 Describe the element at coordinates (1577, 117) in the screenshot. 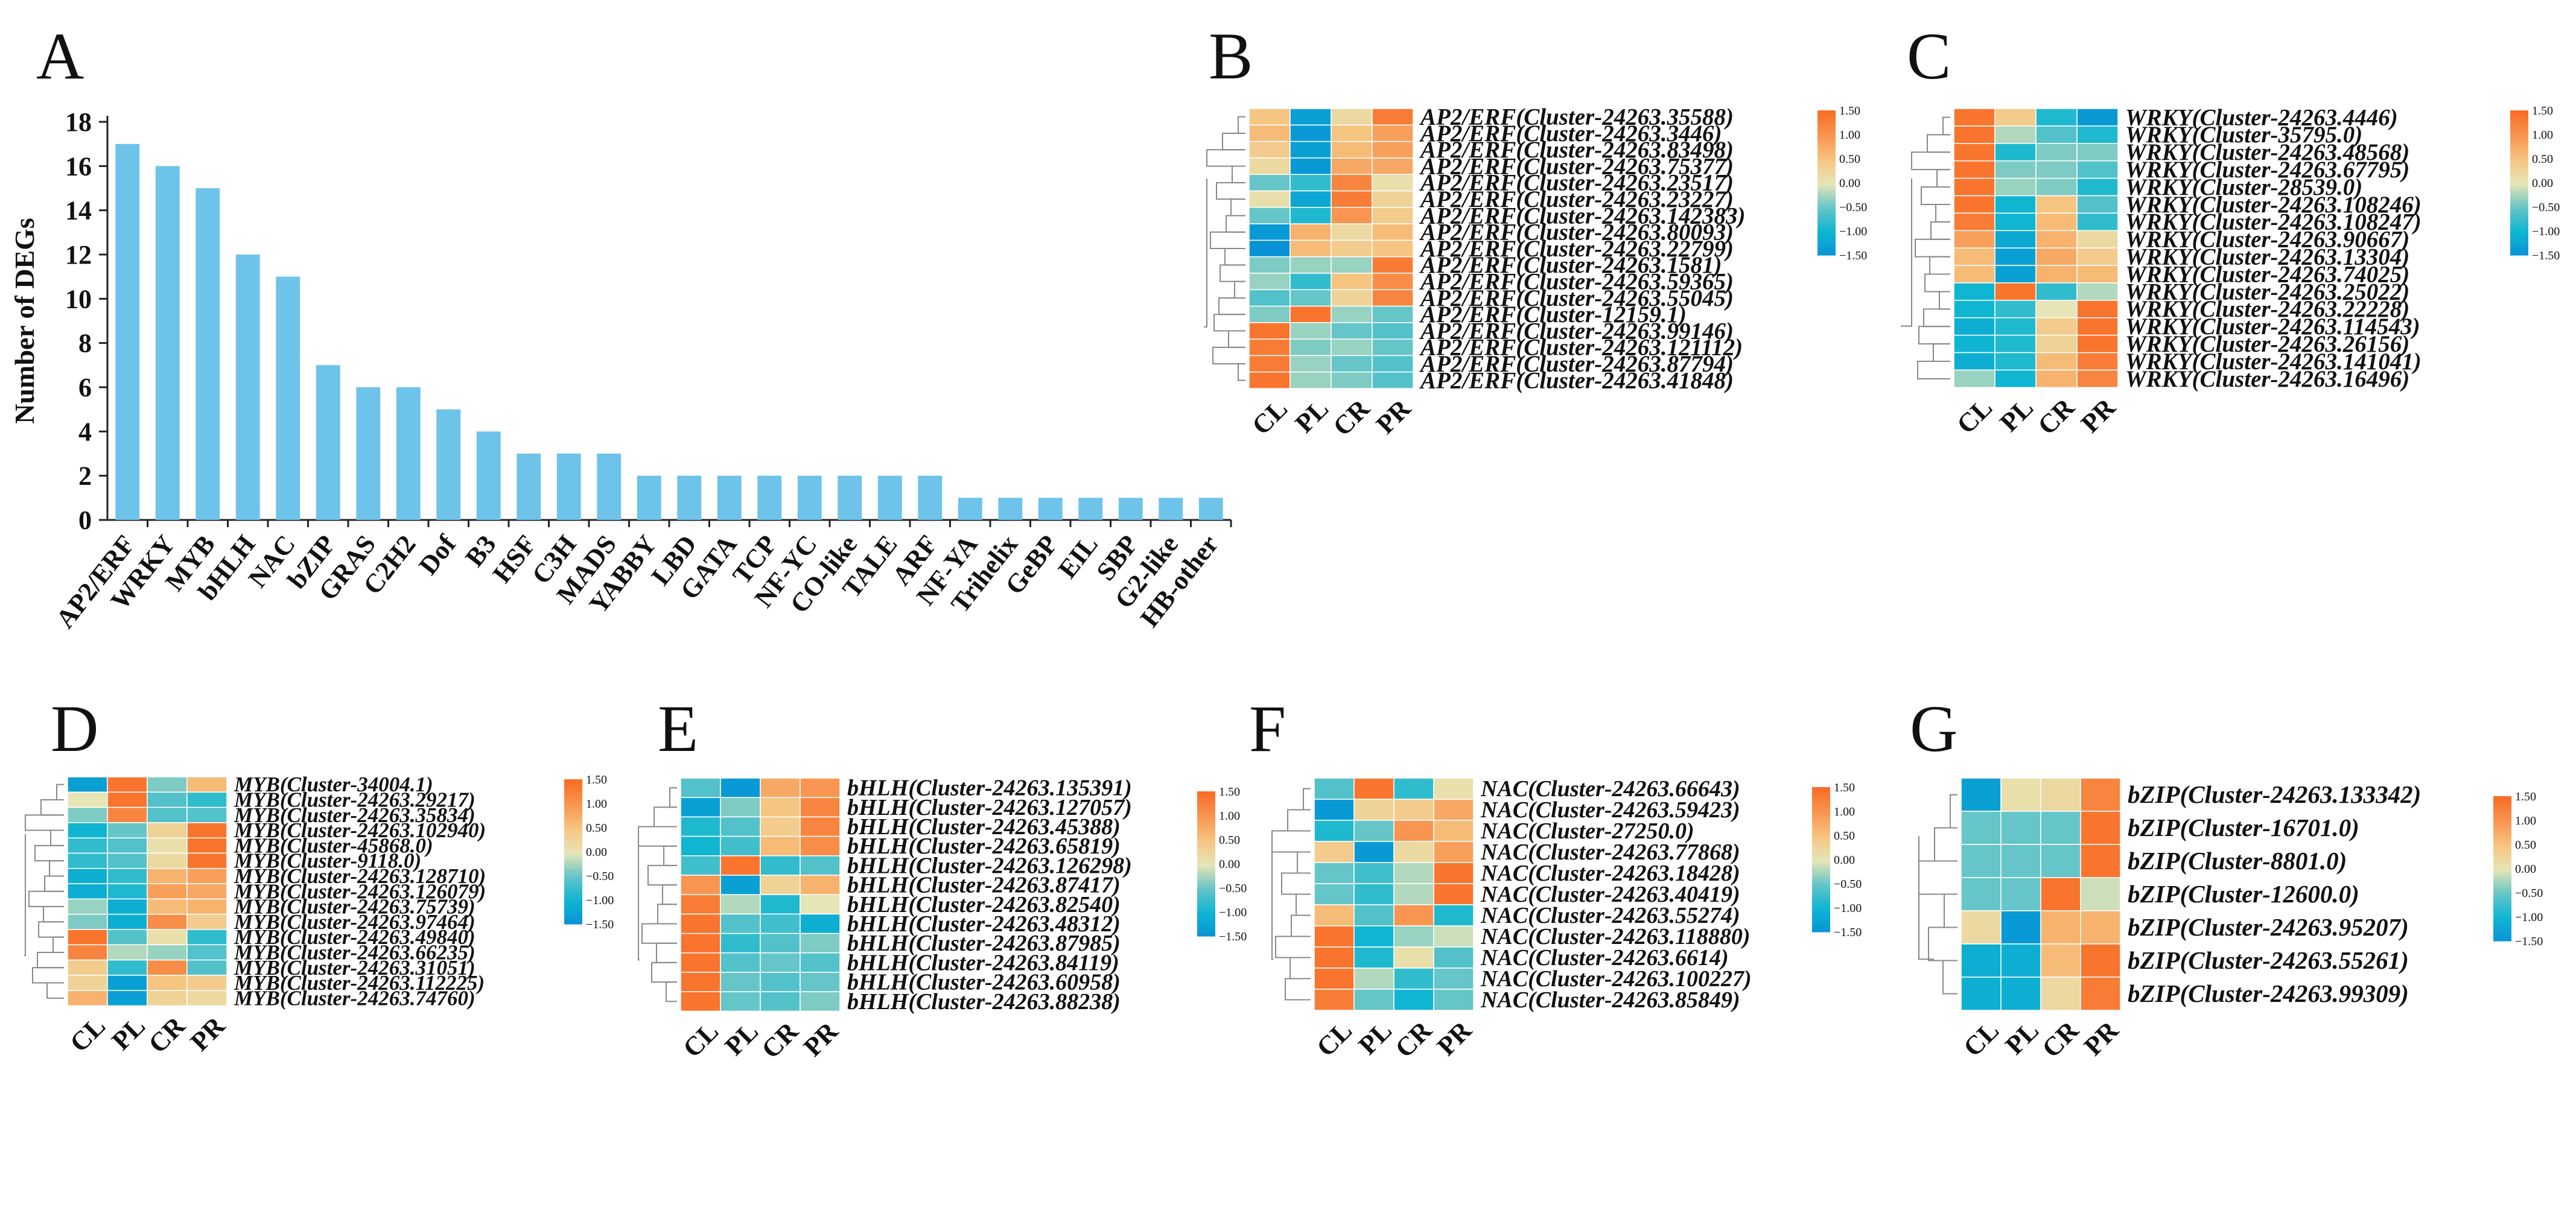

I see `row-label: AP2/ERF(Cluster-24263.35588)` at that location.